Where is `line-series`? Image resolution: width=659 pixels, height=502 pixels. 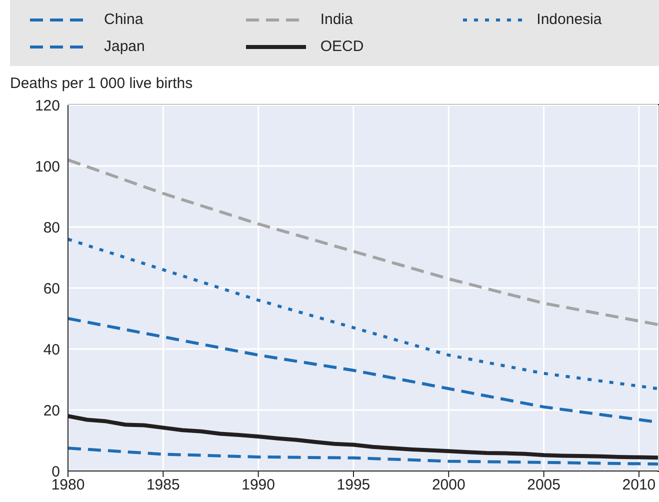
line-series is located at coordinates (363, 456).